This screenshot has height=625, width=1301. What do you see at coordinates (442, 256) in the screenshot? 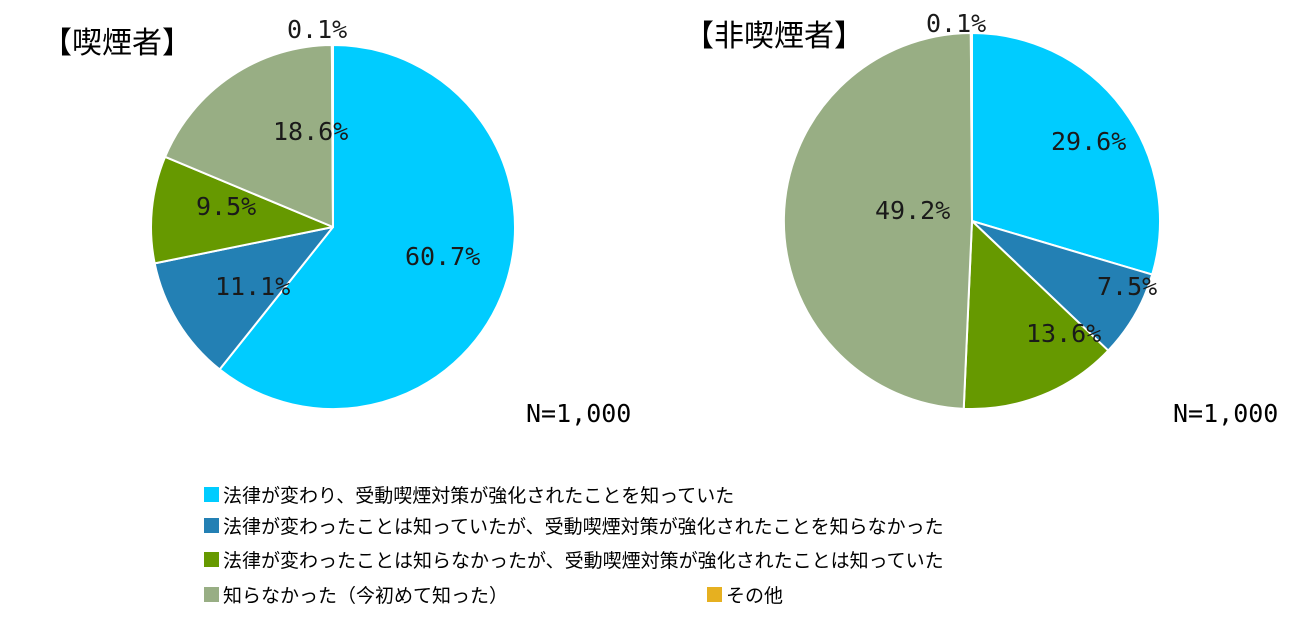
I see `slice-data-label: 60.7%` at bounding box center [442, 256].